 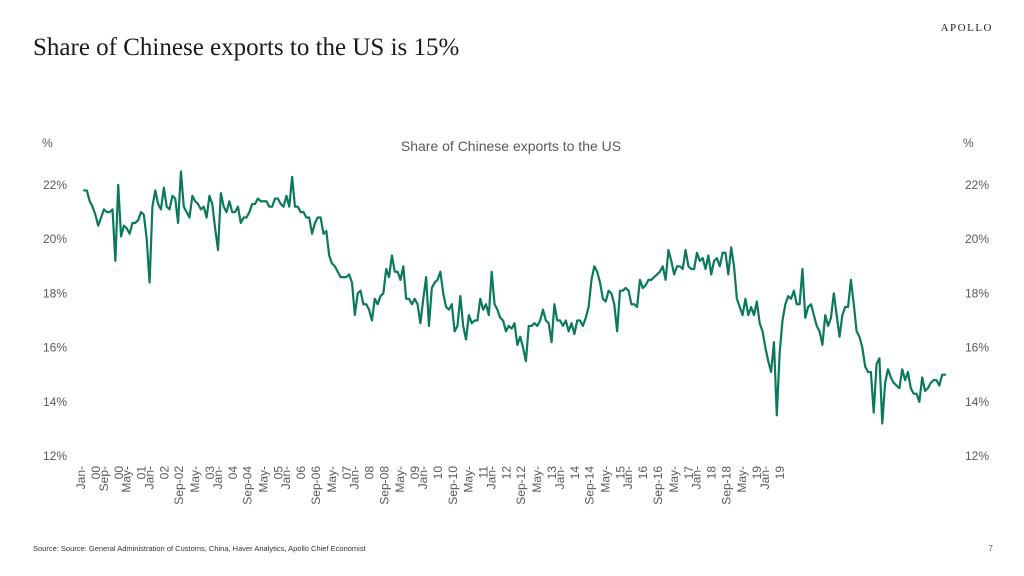 What do you see at coordinates (968, 143) in the screenshot?
I see `y-axis-label-right: %` at bounding box center [968, 143].